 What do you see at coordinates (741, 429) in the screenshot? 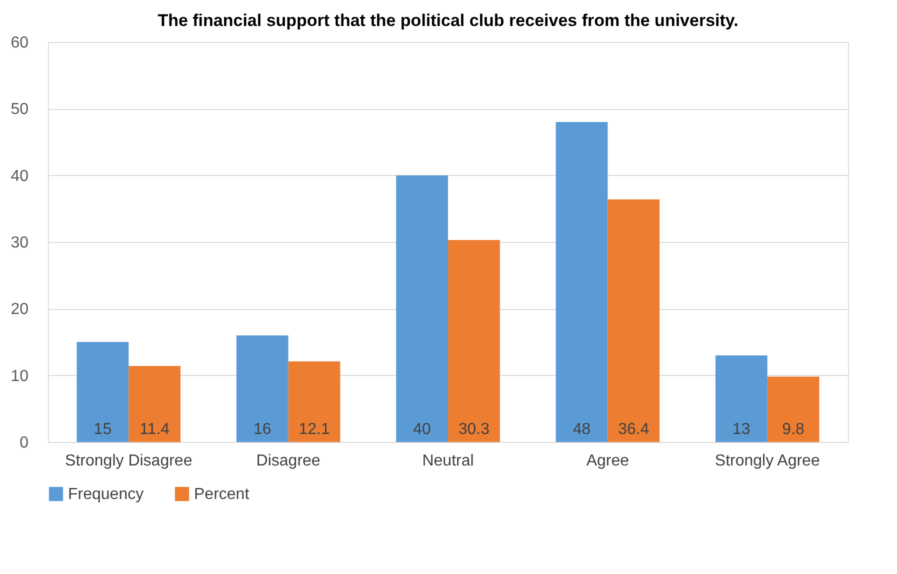
I see `data-label: 13` at bounding box center [741, 429].